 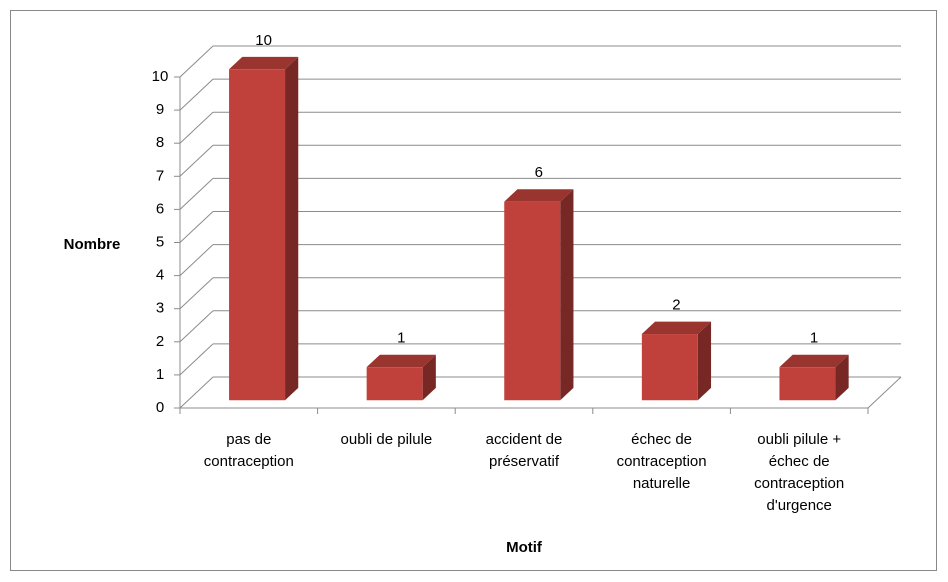 What do you see at coordinates (160, 341) in the screenshot?
I see `y-tick-label: 2` at bounding box center [160, 341].